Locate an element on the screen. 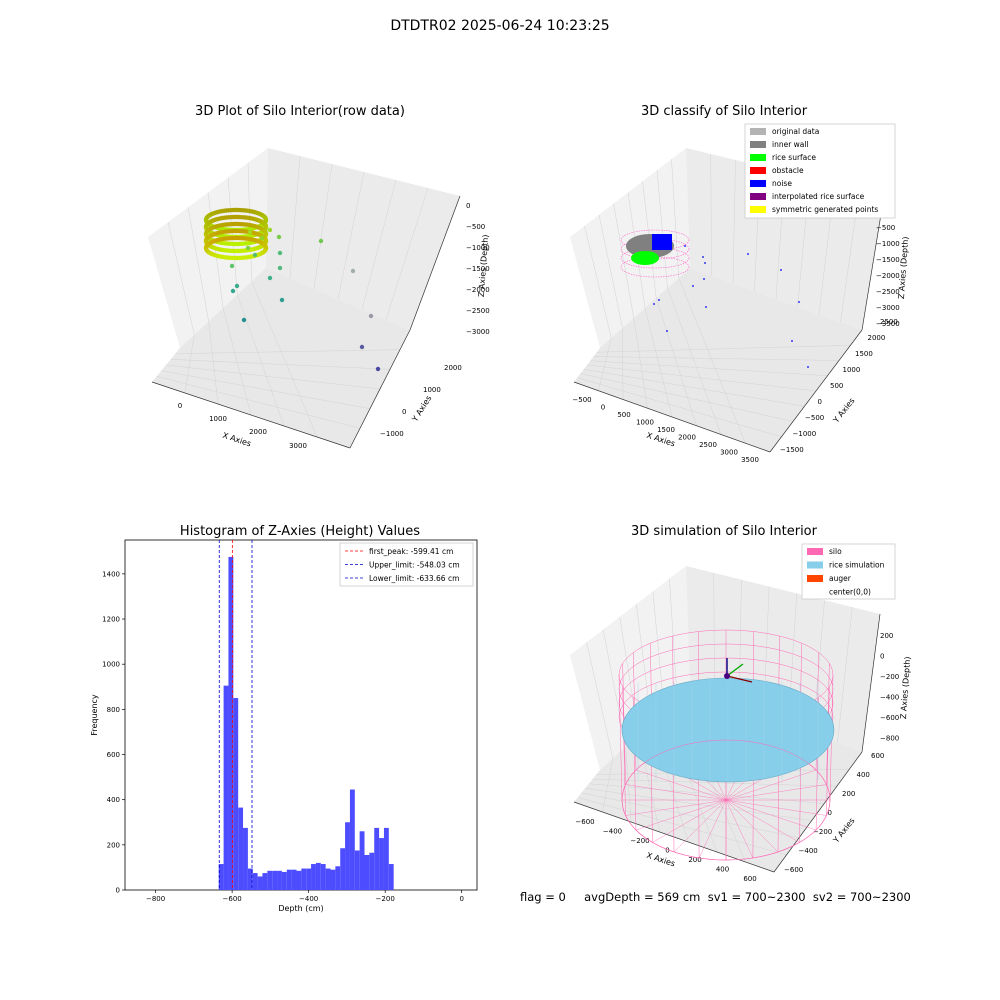  sim-y-tick: 200 is located at coordinates (848, 794).